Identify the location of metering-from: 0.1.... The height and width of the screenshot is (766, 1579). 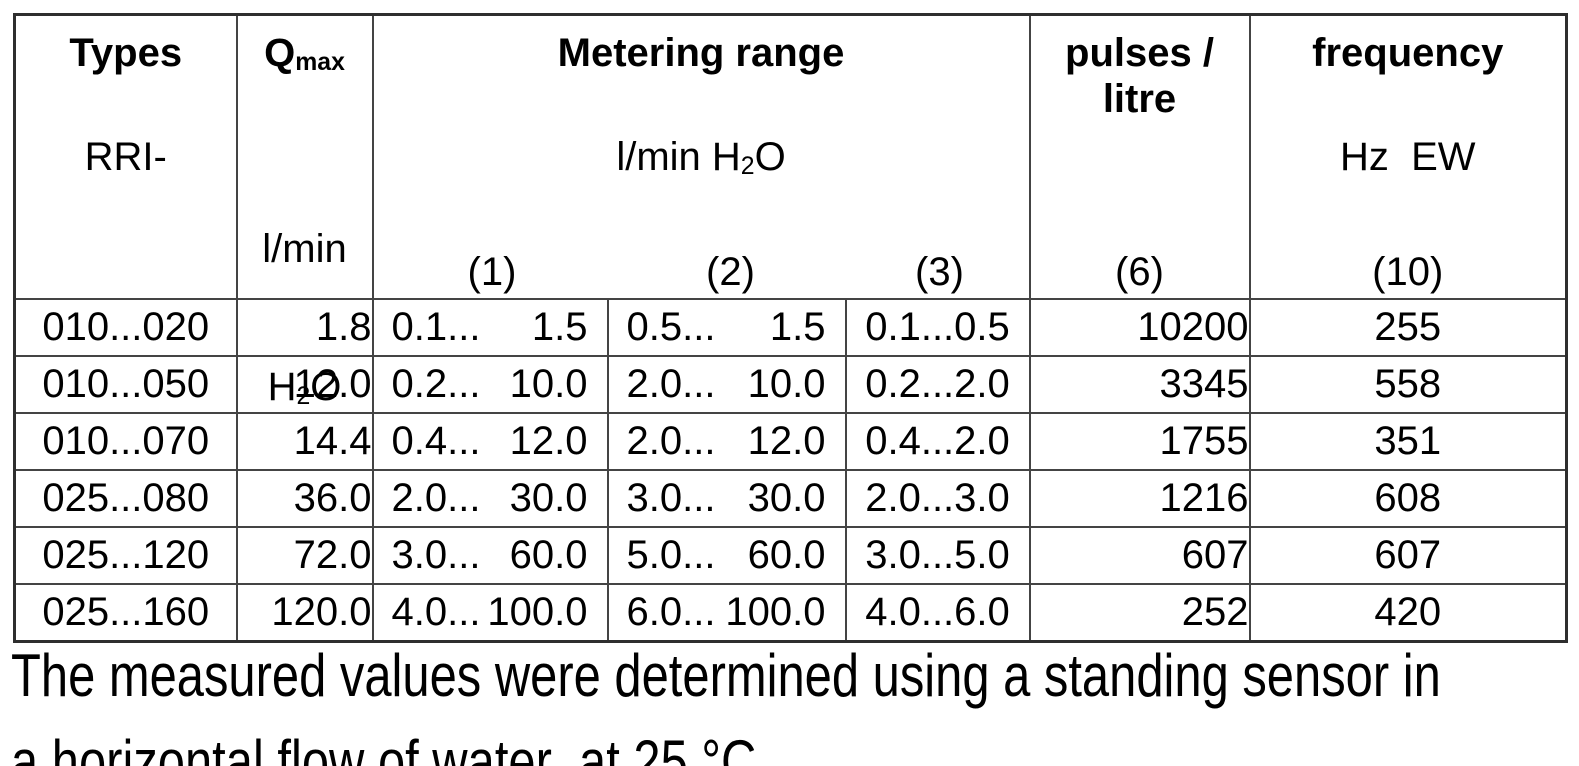
(436, 327).